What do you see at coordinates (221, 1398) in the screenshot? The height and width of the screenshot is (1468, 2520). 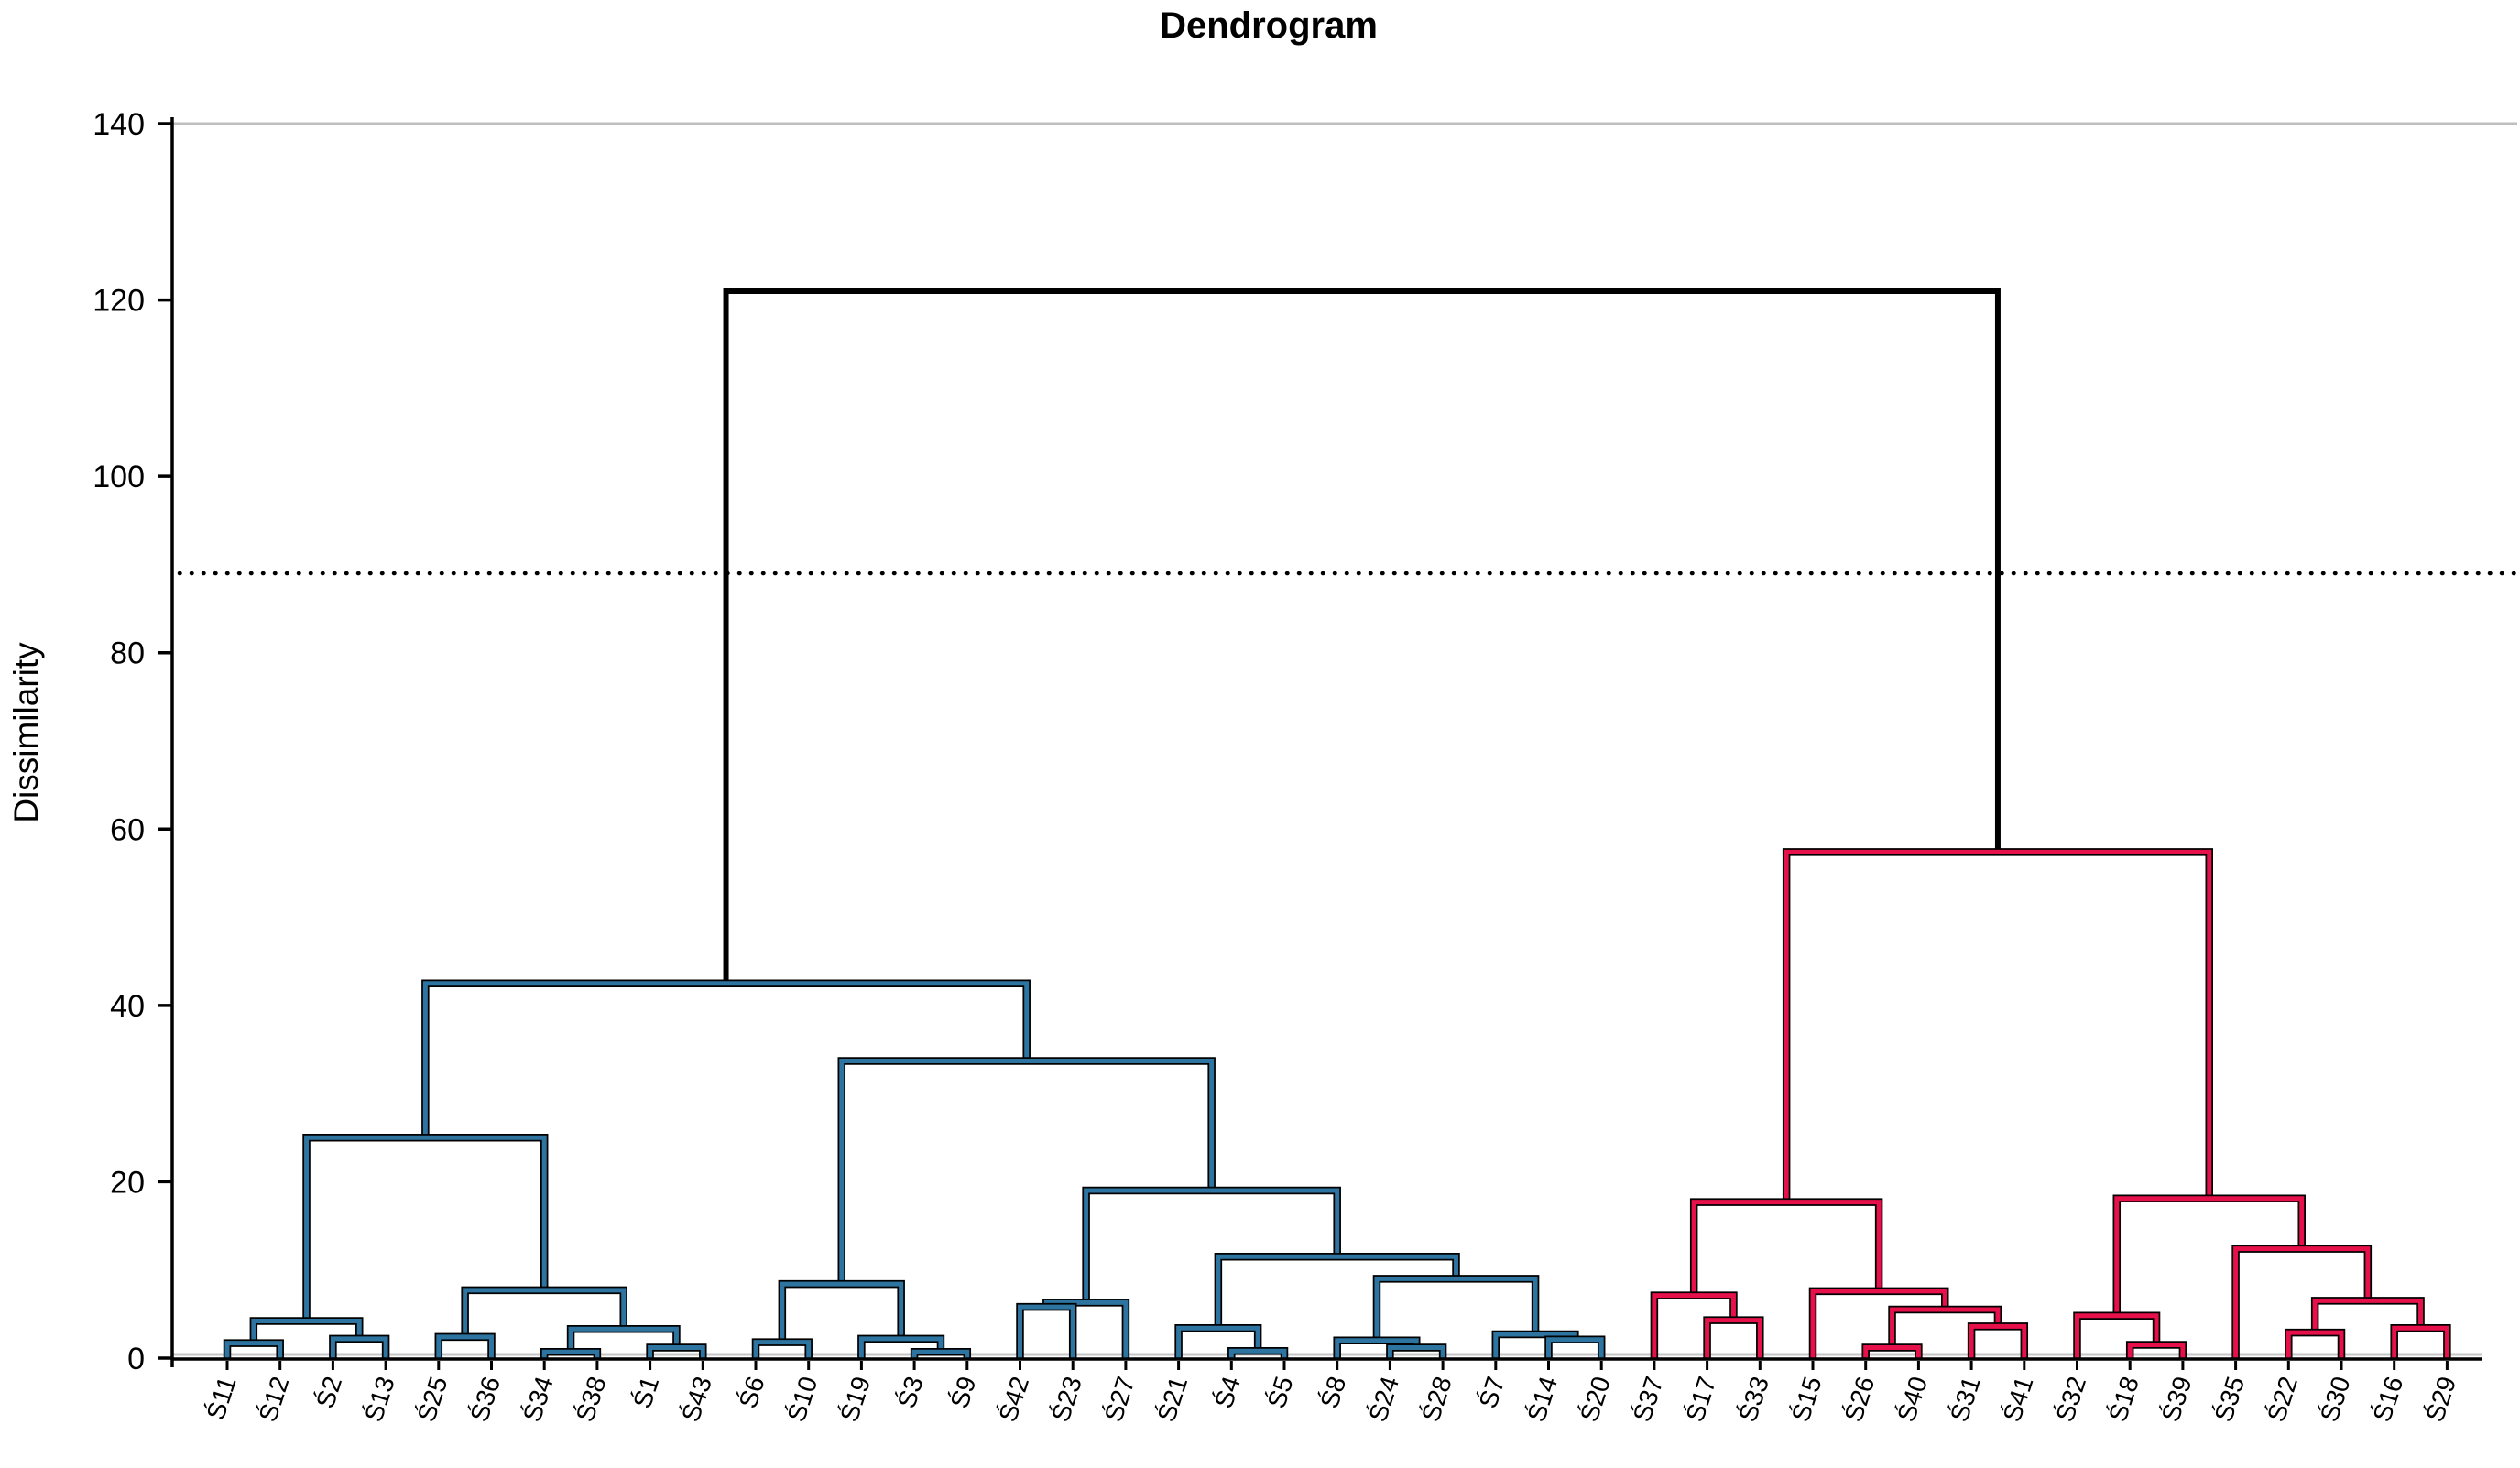 I see `leaf-label: Ś11` at bounding box center [221, 1398].